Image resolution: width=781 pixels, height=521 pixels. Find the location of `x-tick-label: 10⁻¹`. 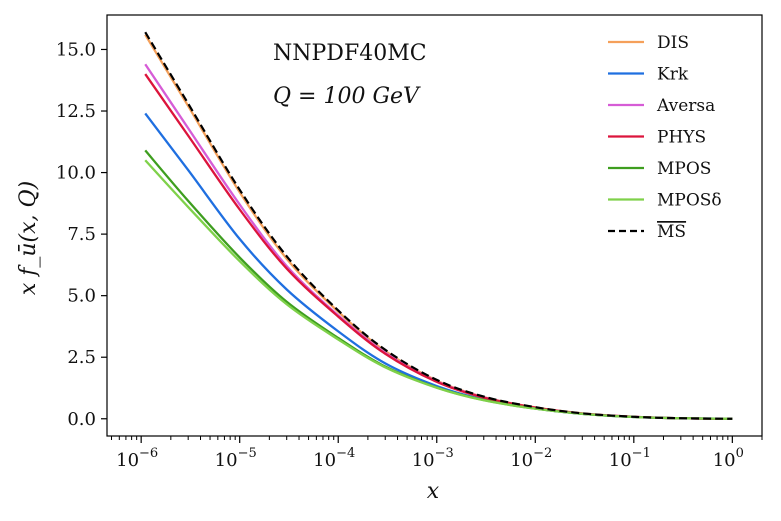

x-tick-label: 10⁻¹ is located at coordinates (630, 458).